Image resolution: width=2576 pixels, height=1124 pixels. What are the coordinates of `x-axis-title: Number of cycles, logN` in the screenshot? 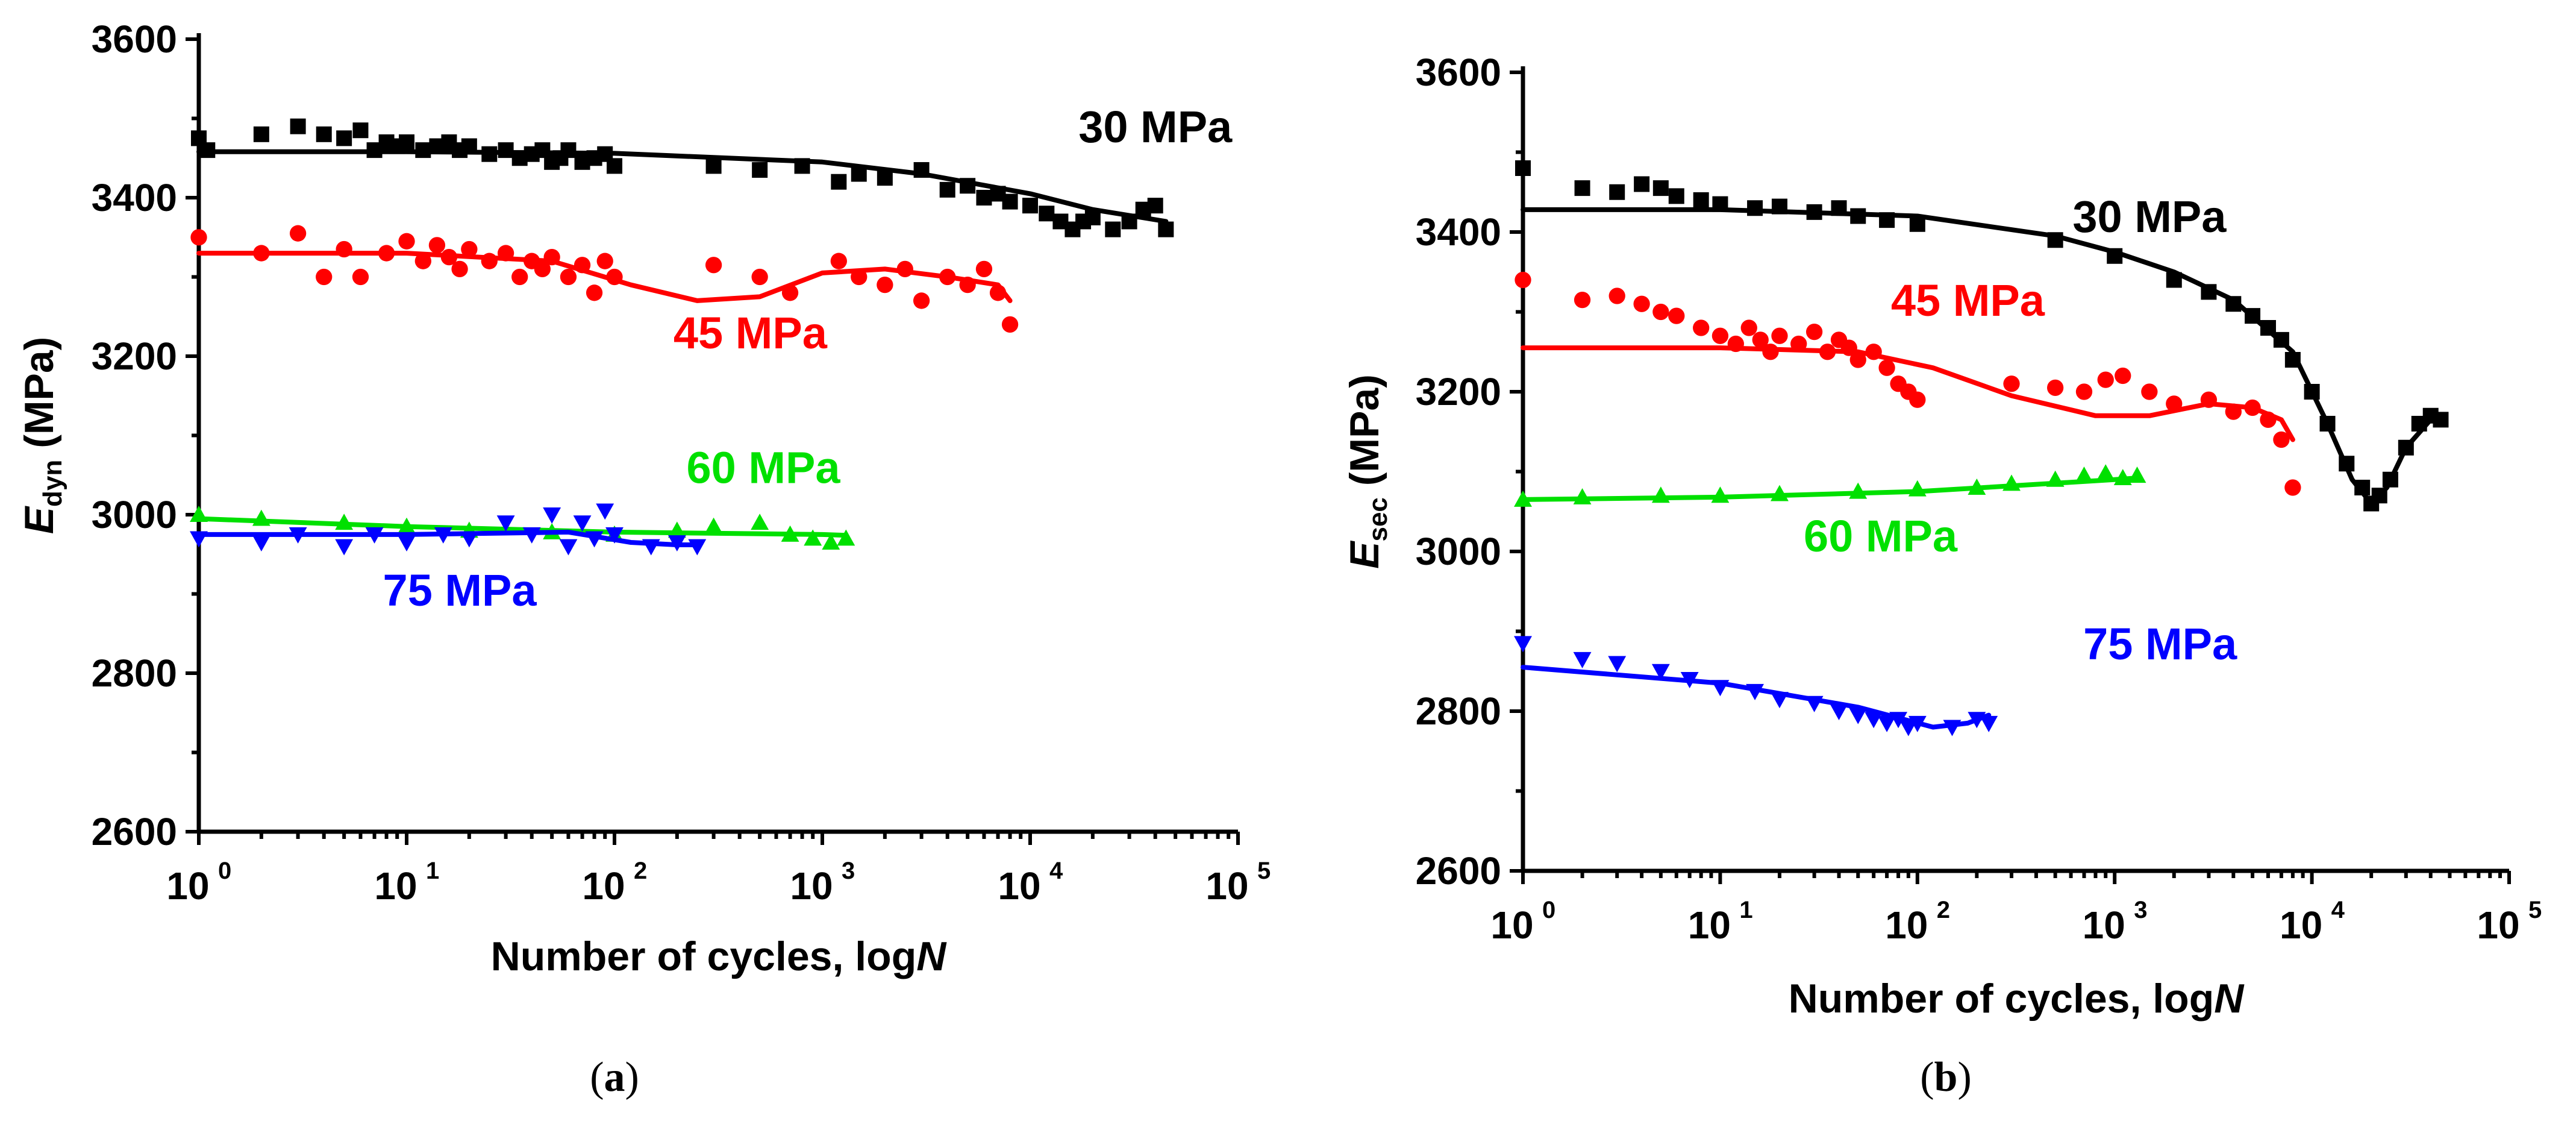 It's located at (720, 956).